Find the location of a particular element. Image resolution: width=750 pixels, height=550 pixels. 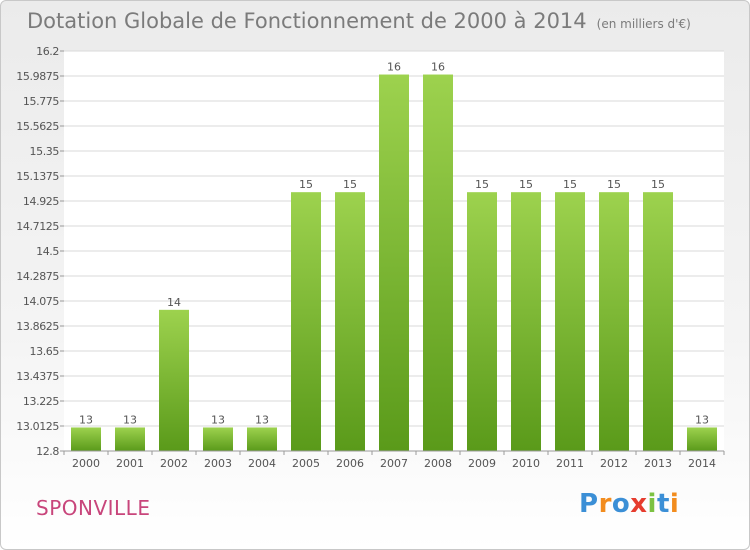

y-tick-label: 14.7125 is located at coordinates (37, 226).